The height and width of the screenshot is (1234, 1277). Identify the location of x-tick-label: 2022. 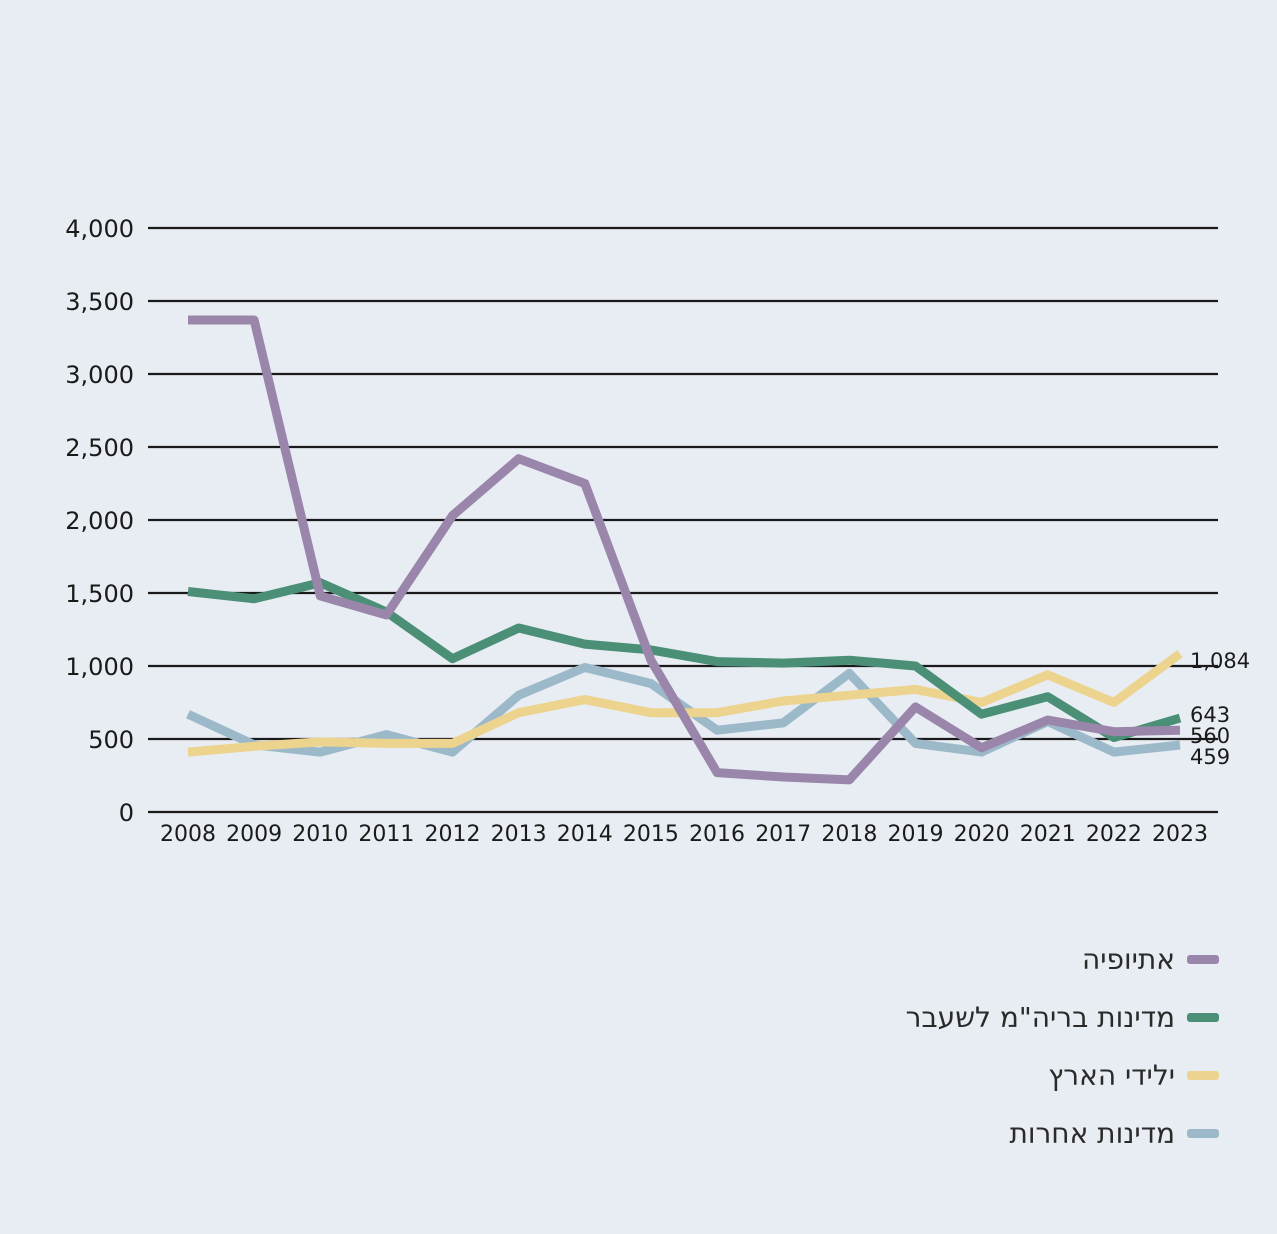
(1114, 834).